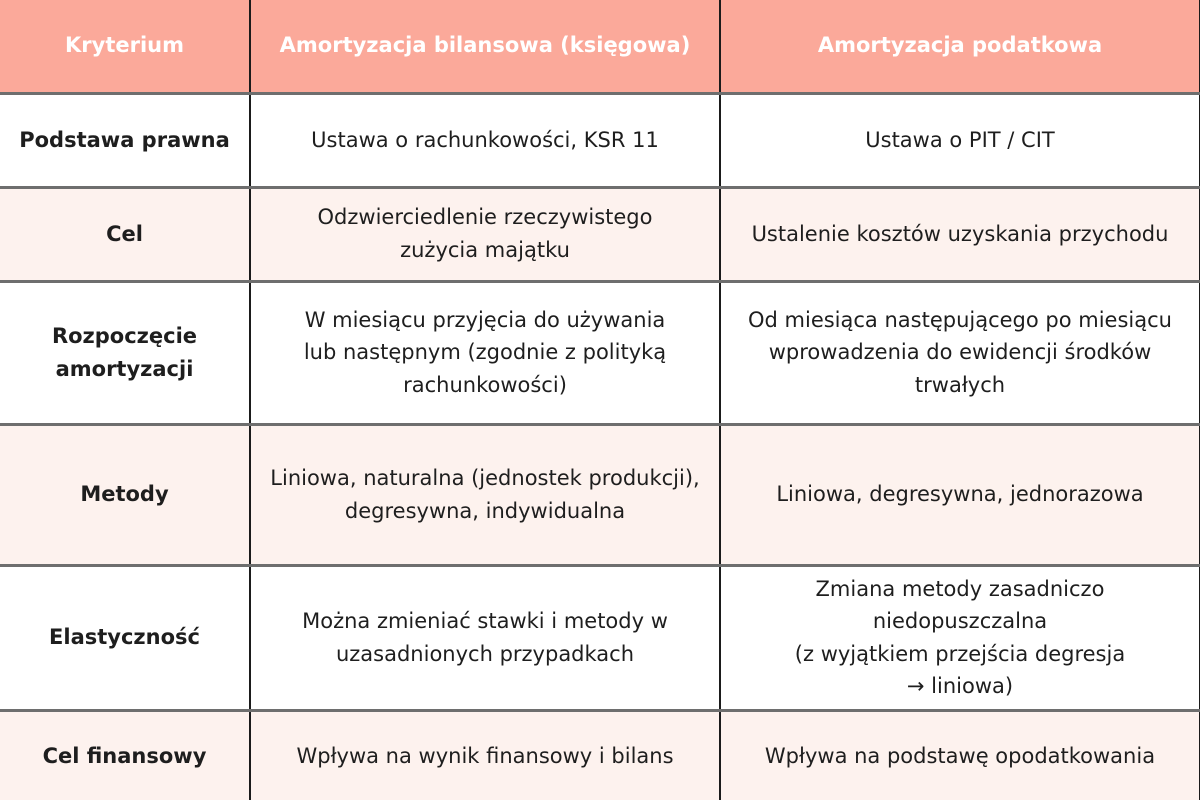  What do you see at coordinates (125, 493) in the screenshot?
I see `criterion-cell: Metody` at bounding box center [125, 493].